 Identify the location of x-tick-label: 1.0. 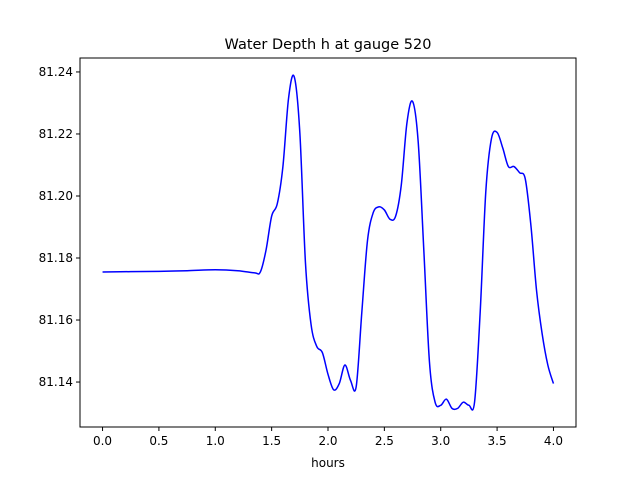
(215, 441).